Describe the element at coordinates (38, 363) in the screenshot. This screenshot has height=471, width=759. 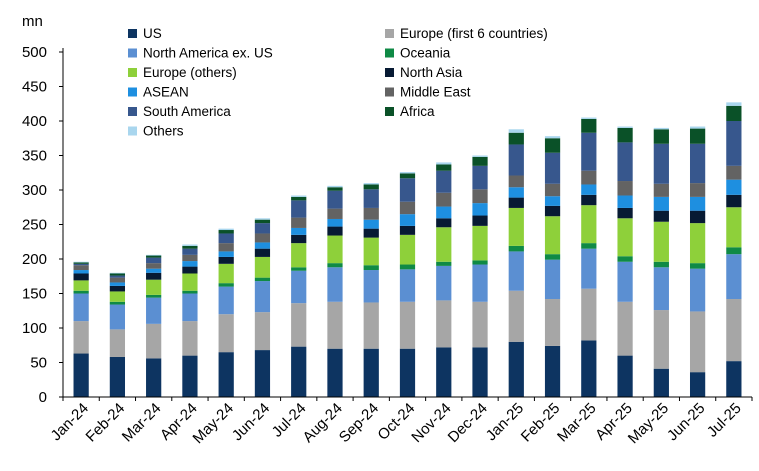
I see `y-tick-label: 50` at that location.